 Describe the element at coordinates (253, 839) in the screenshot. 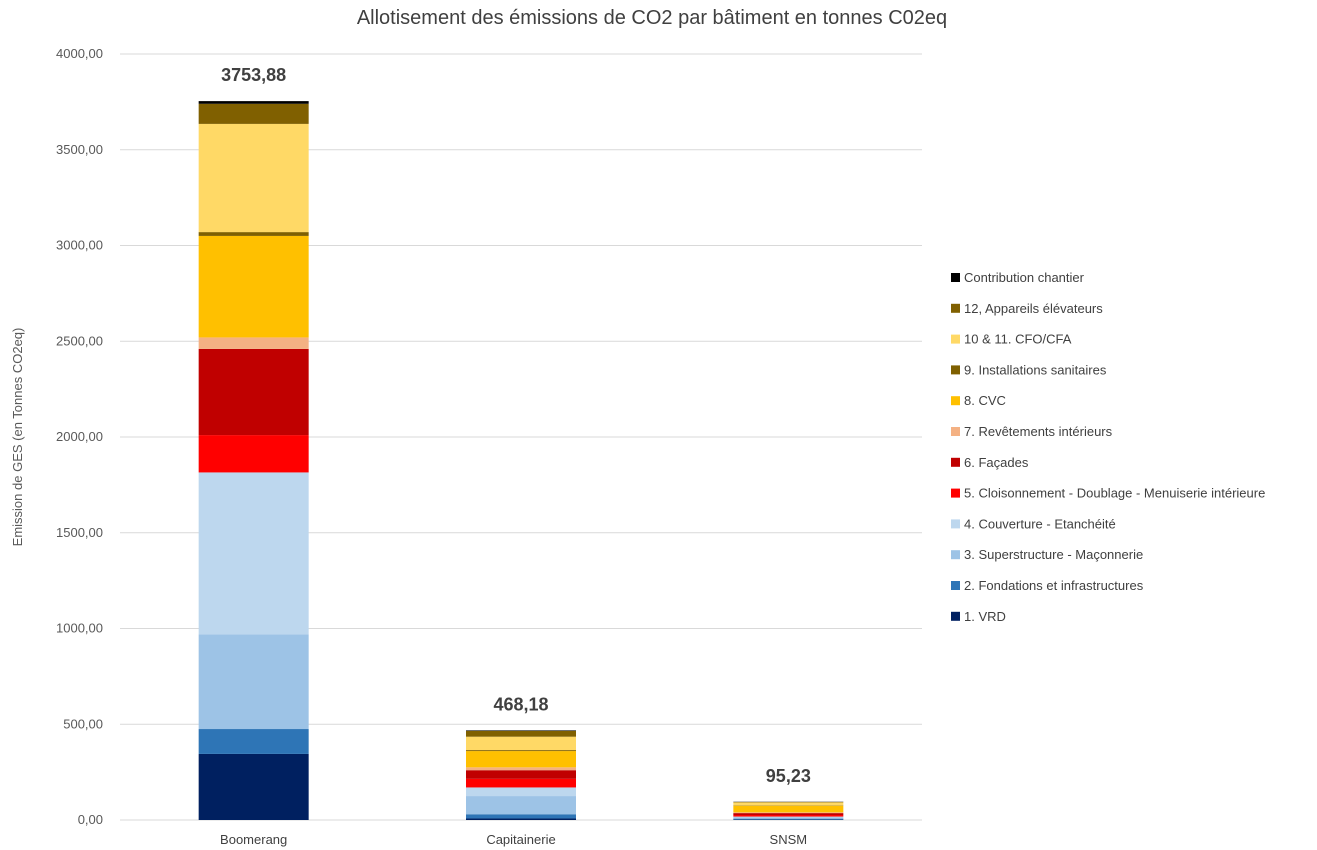

I see `x-category-label: Boomerang` at that location.